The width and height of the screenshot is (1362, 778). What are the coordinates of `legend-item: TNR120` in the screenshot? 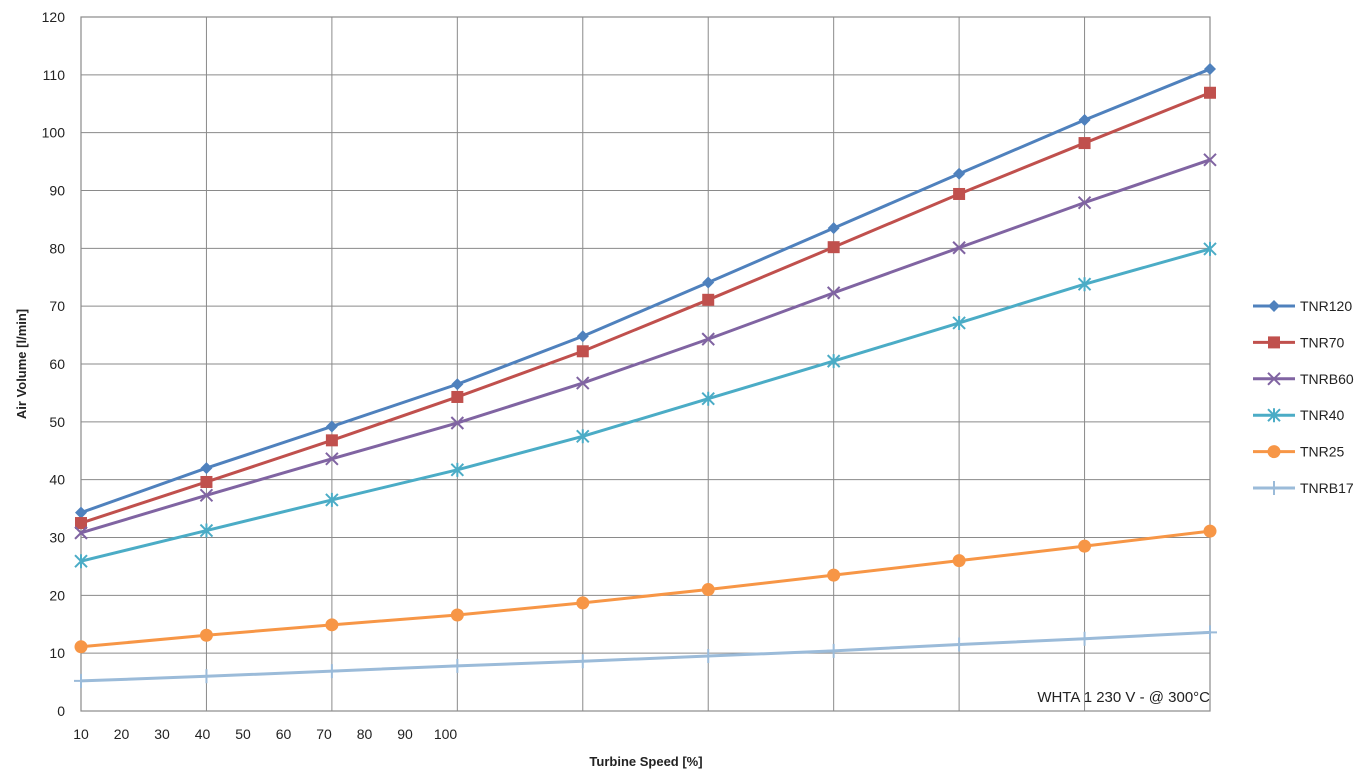 It's located at (1302, 306).